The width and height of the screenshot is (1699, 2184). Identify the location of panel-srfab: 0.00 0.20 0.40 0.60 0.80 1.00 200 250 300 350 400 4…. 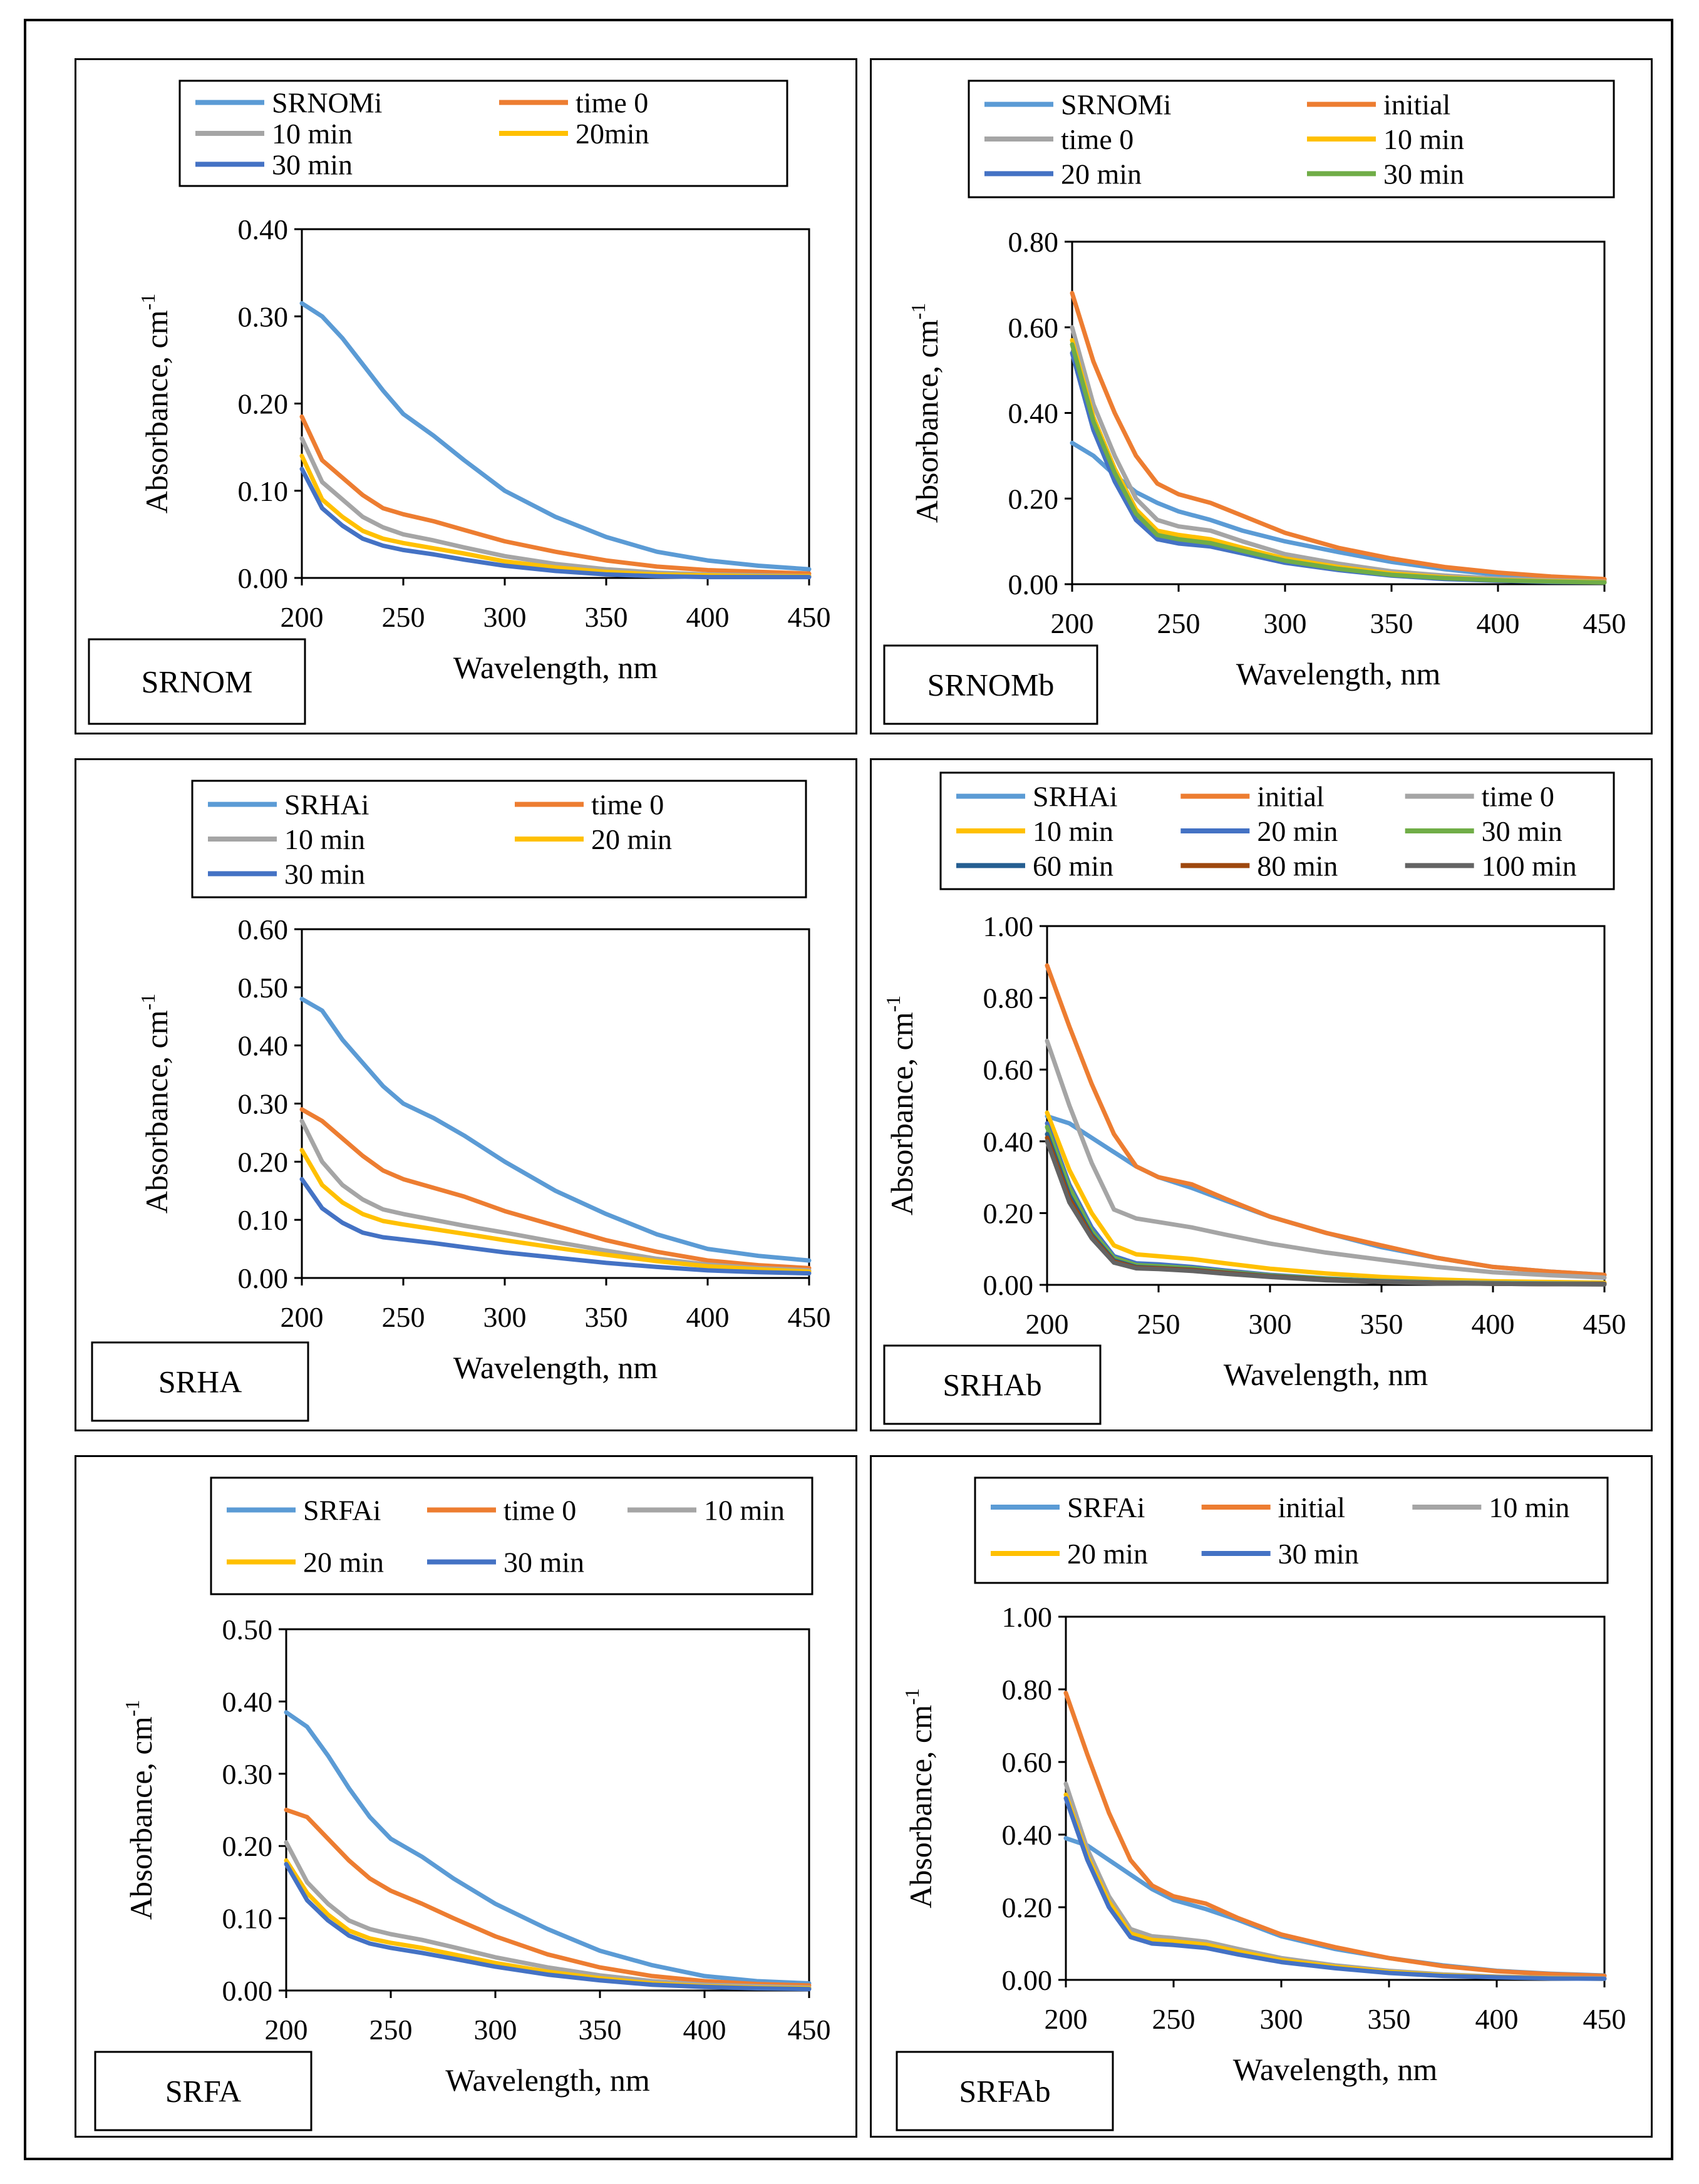
(1261, 1796).